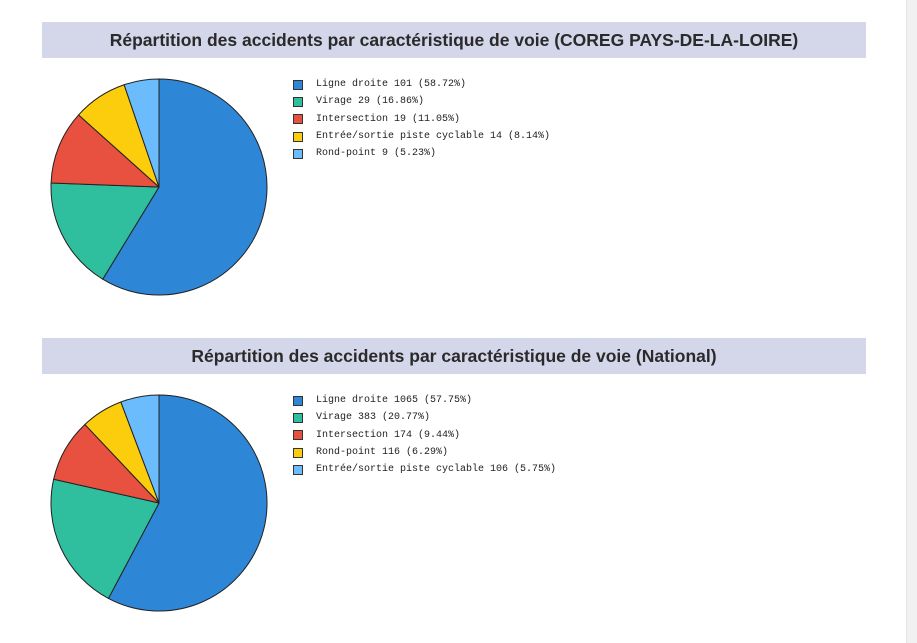 The image size is (917, 643). Describe the element at coordinates (433, 137) in the screenshot. I see `legend-label: Entrée/sortie piste cyclable 14 (8.14%)` at that location.